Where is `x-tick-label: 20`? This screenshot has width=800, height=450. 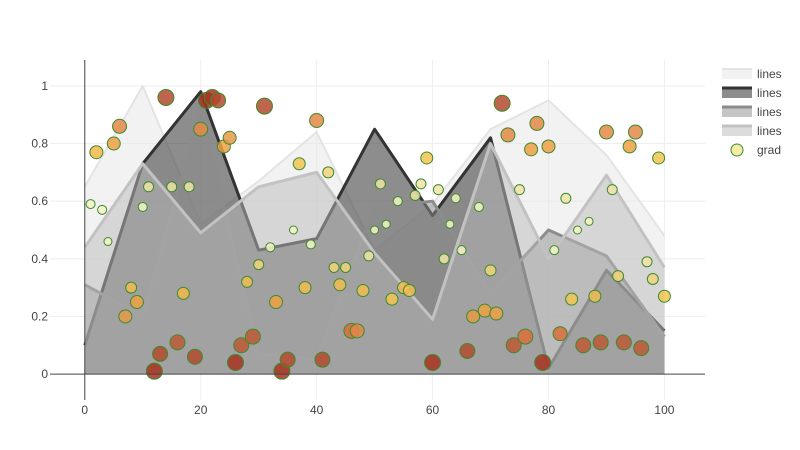 x-tick-label: 20 is located at coordinates (201, 410).